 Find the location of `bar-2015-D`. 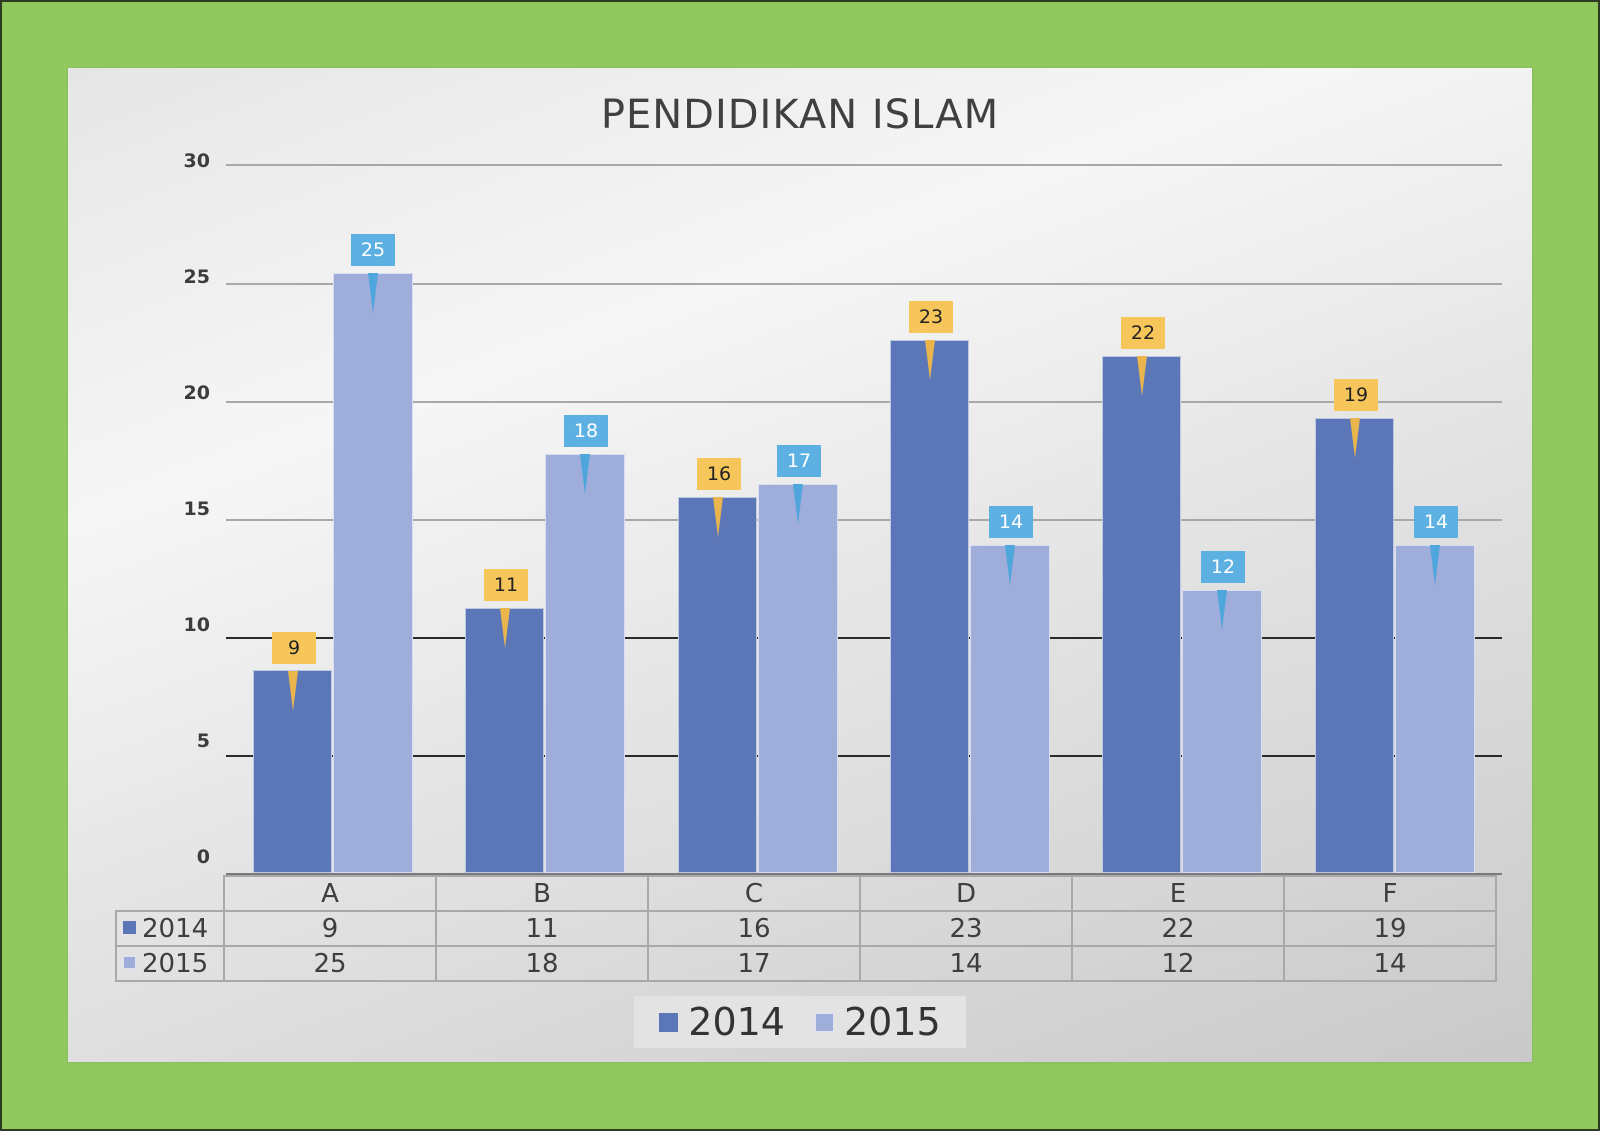

bar-2015-D is located at coordinates (1010, 709).